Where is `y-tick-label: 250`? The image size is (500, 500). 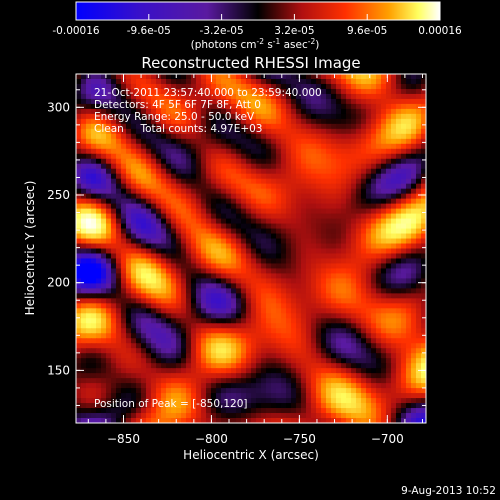
y-tick-label: 250 is located at coordinates (58, 195).